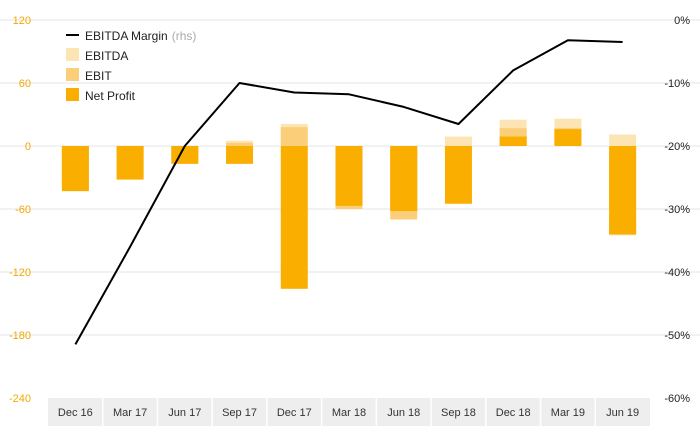 The image size is (700, 433). What do you see at coordinates (28, 147) in the screenshot?
I see `left-tick-label: 0` at bounding box center [28, 147].